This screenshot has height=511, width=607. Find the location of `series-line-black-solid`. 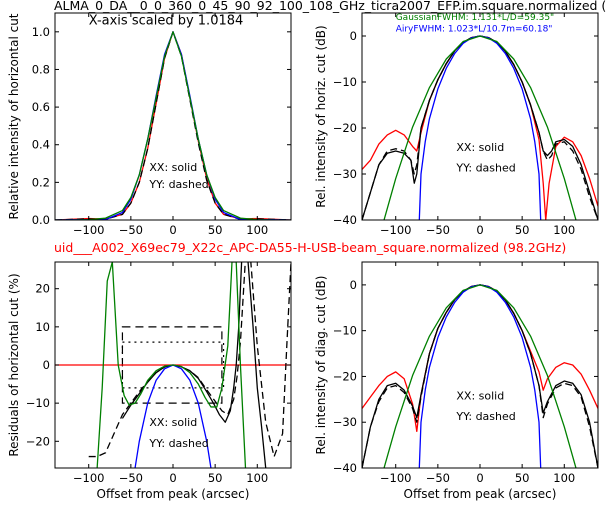

series-line-black-solid is located at coordinates (480, 127).